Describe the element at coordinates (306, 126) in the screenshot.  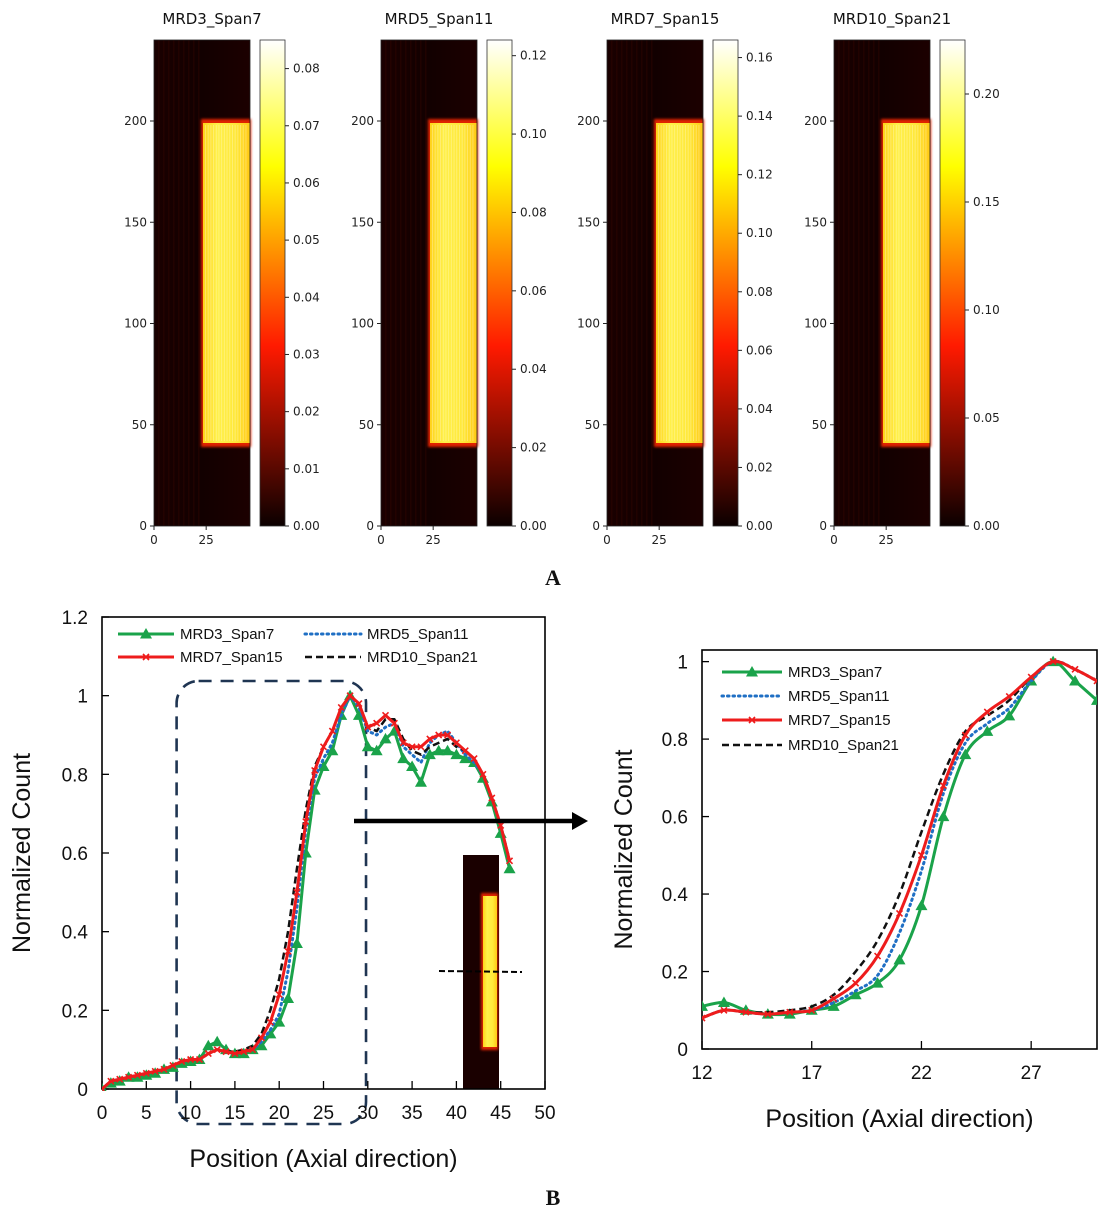
I see `colorbar-tick-label: 0.07` at that location.